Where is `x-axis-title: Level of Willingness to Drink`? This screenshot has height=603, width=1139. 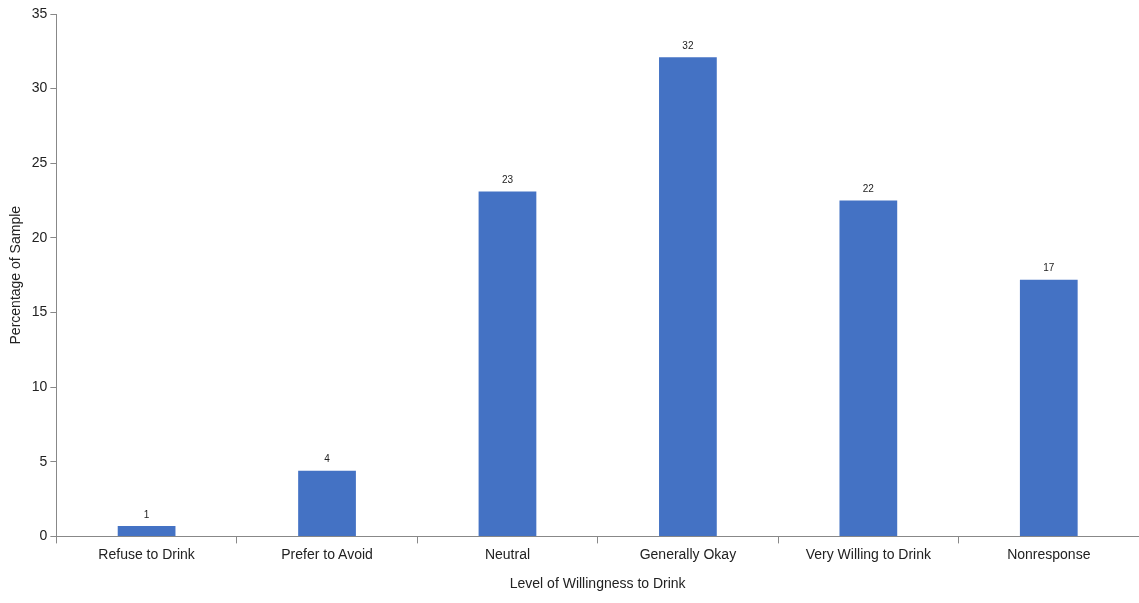 x-axis-title: Level of Willingness to Drink is located at coordinates (598, 583).